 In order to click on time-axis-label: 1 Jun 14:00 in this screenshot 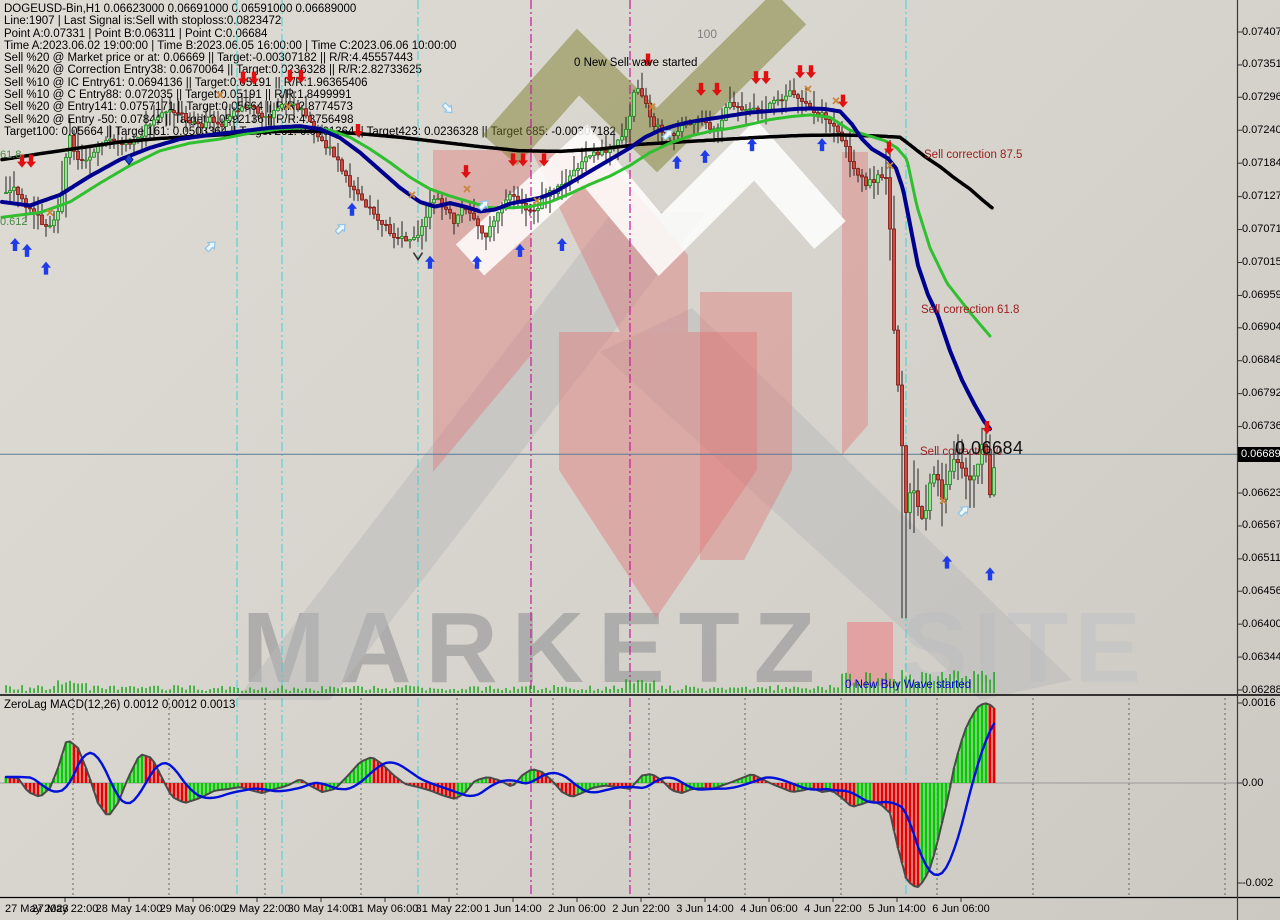, I will do `click(513, 909)`.